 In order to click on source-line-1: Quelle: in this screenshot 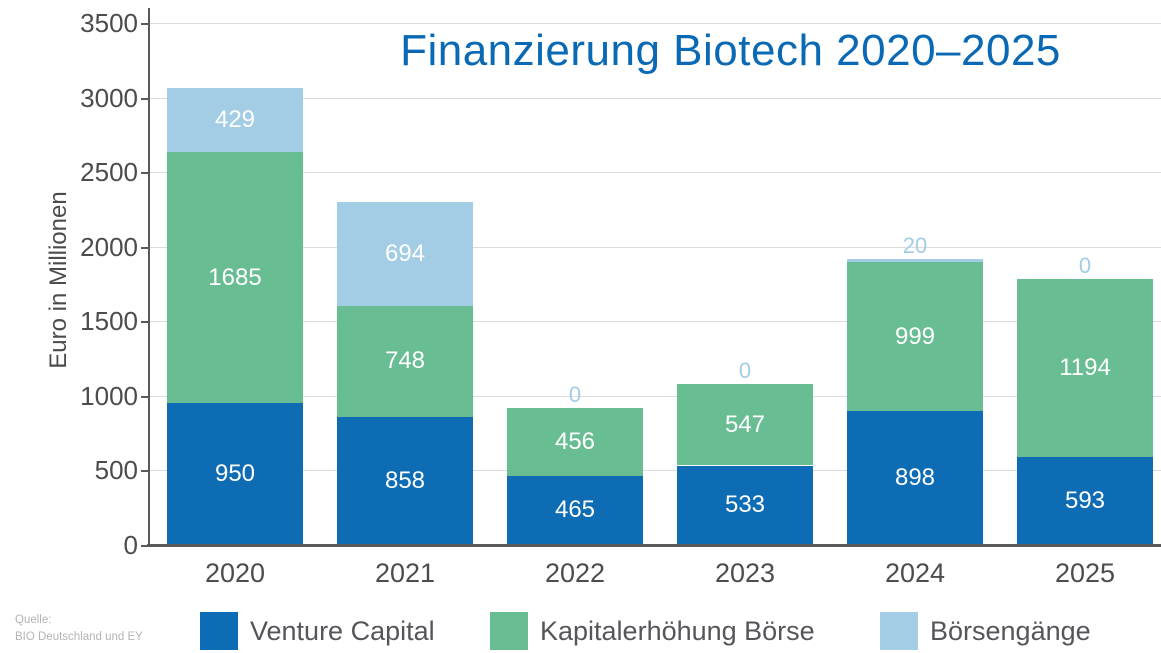, I will do `click(33, 620)`.